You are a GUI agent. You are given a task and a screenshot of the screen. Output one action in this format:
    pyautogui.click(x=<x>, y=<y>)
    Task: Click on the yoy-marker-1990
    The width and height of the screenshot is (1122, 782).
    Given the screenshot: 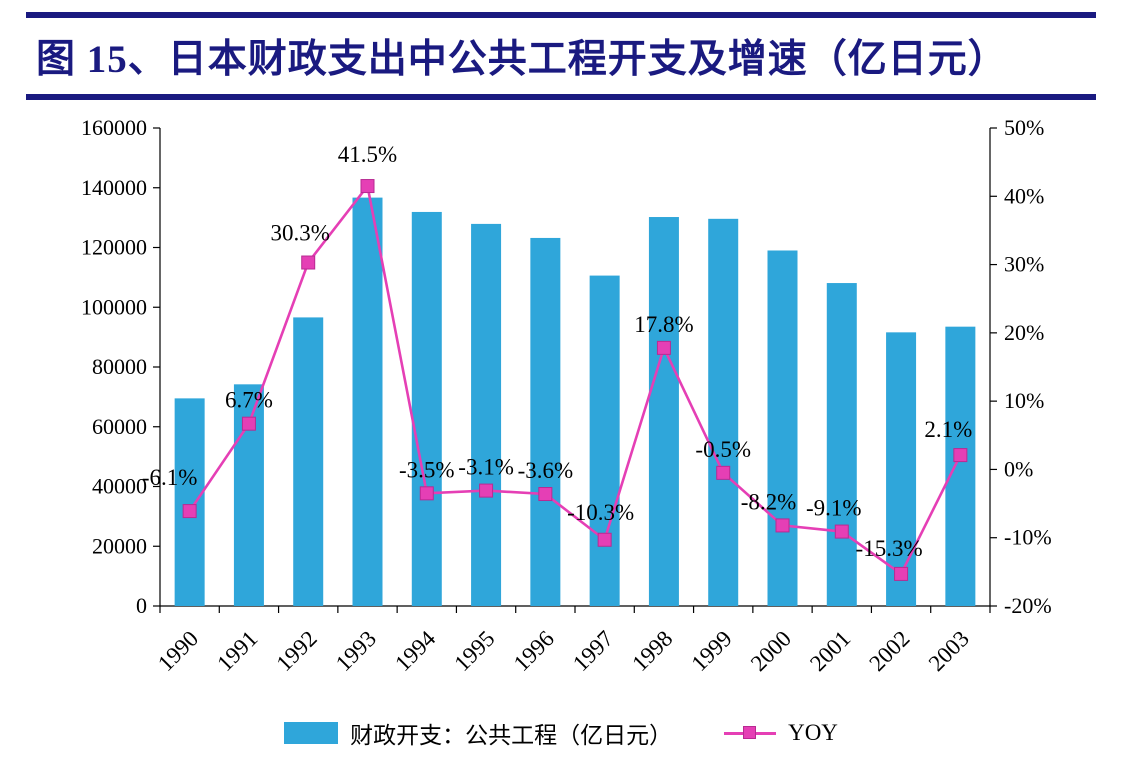 What is the action you would take?
    pyautogui.click(x=189, y=511)
    